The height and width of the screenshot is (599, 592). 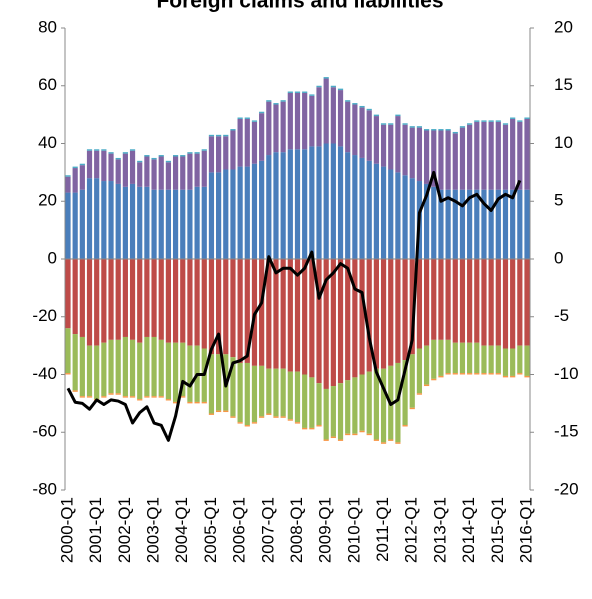 I want to click on x-tick-label: 2012-Q1, so click(x=411, y=530).